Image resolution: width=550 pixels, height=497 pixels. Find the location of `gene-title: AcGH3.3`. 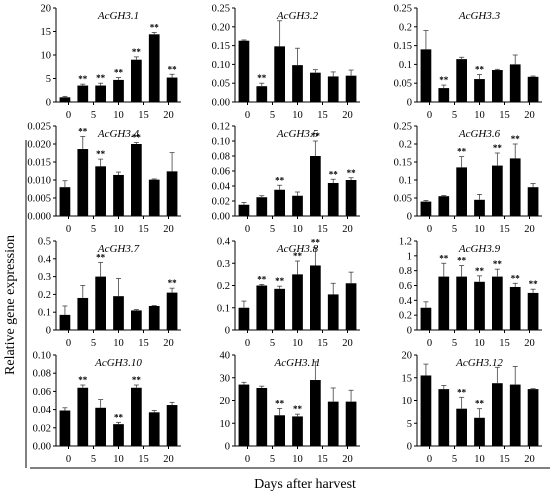

gene-title: AcGH3.3 is located at coordinates (479, 16).